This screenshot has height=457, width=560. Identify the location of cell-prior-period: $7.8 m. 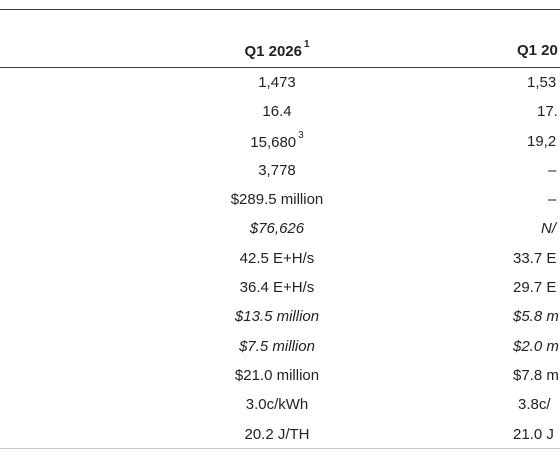
(536, 375).